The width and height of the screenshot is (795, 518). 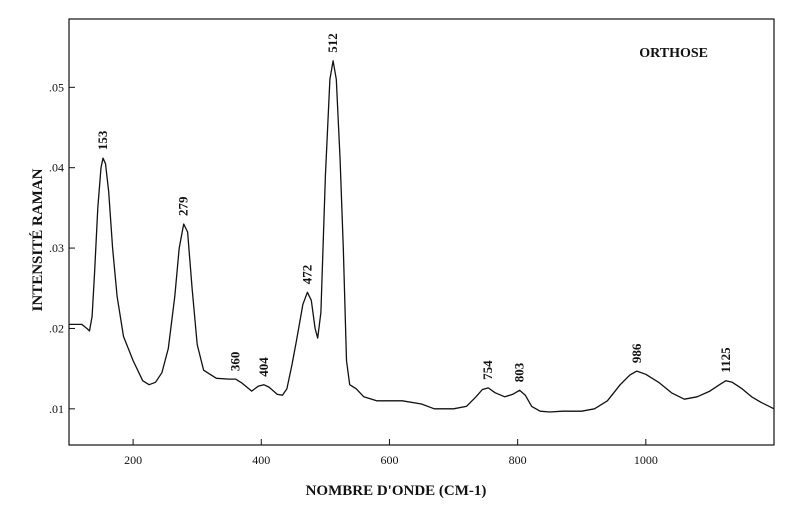 I want to click on peak-label: 986, so click(x=636, y=353).